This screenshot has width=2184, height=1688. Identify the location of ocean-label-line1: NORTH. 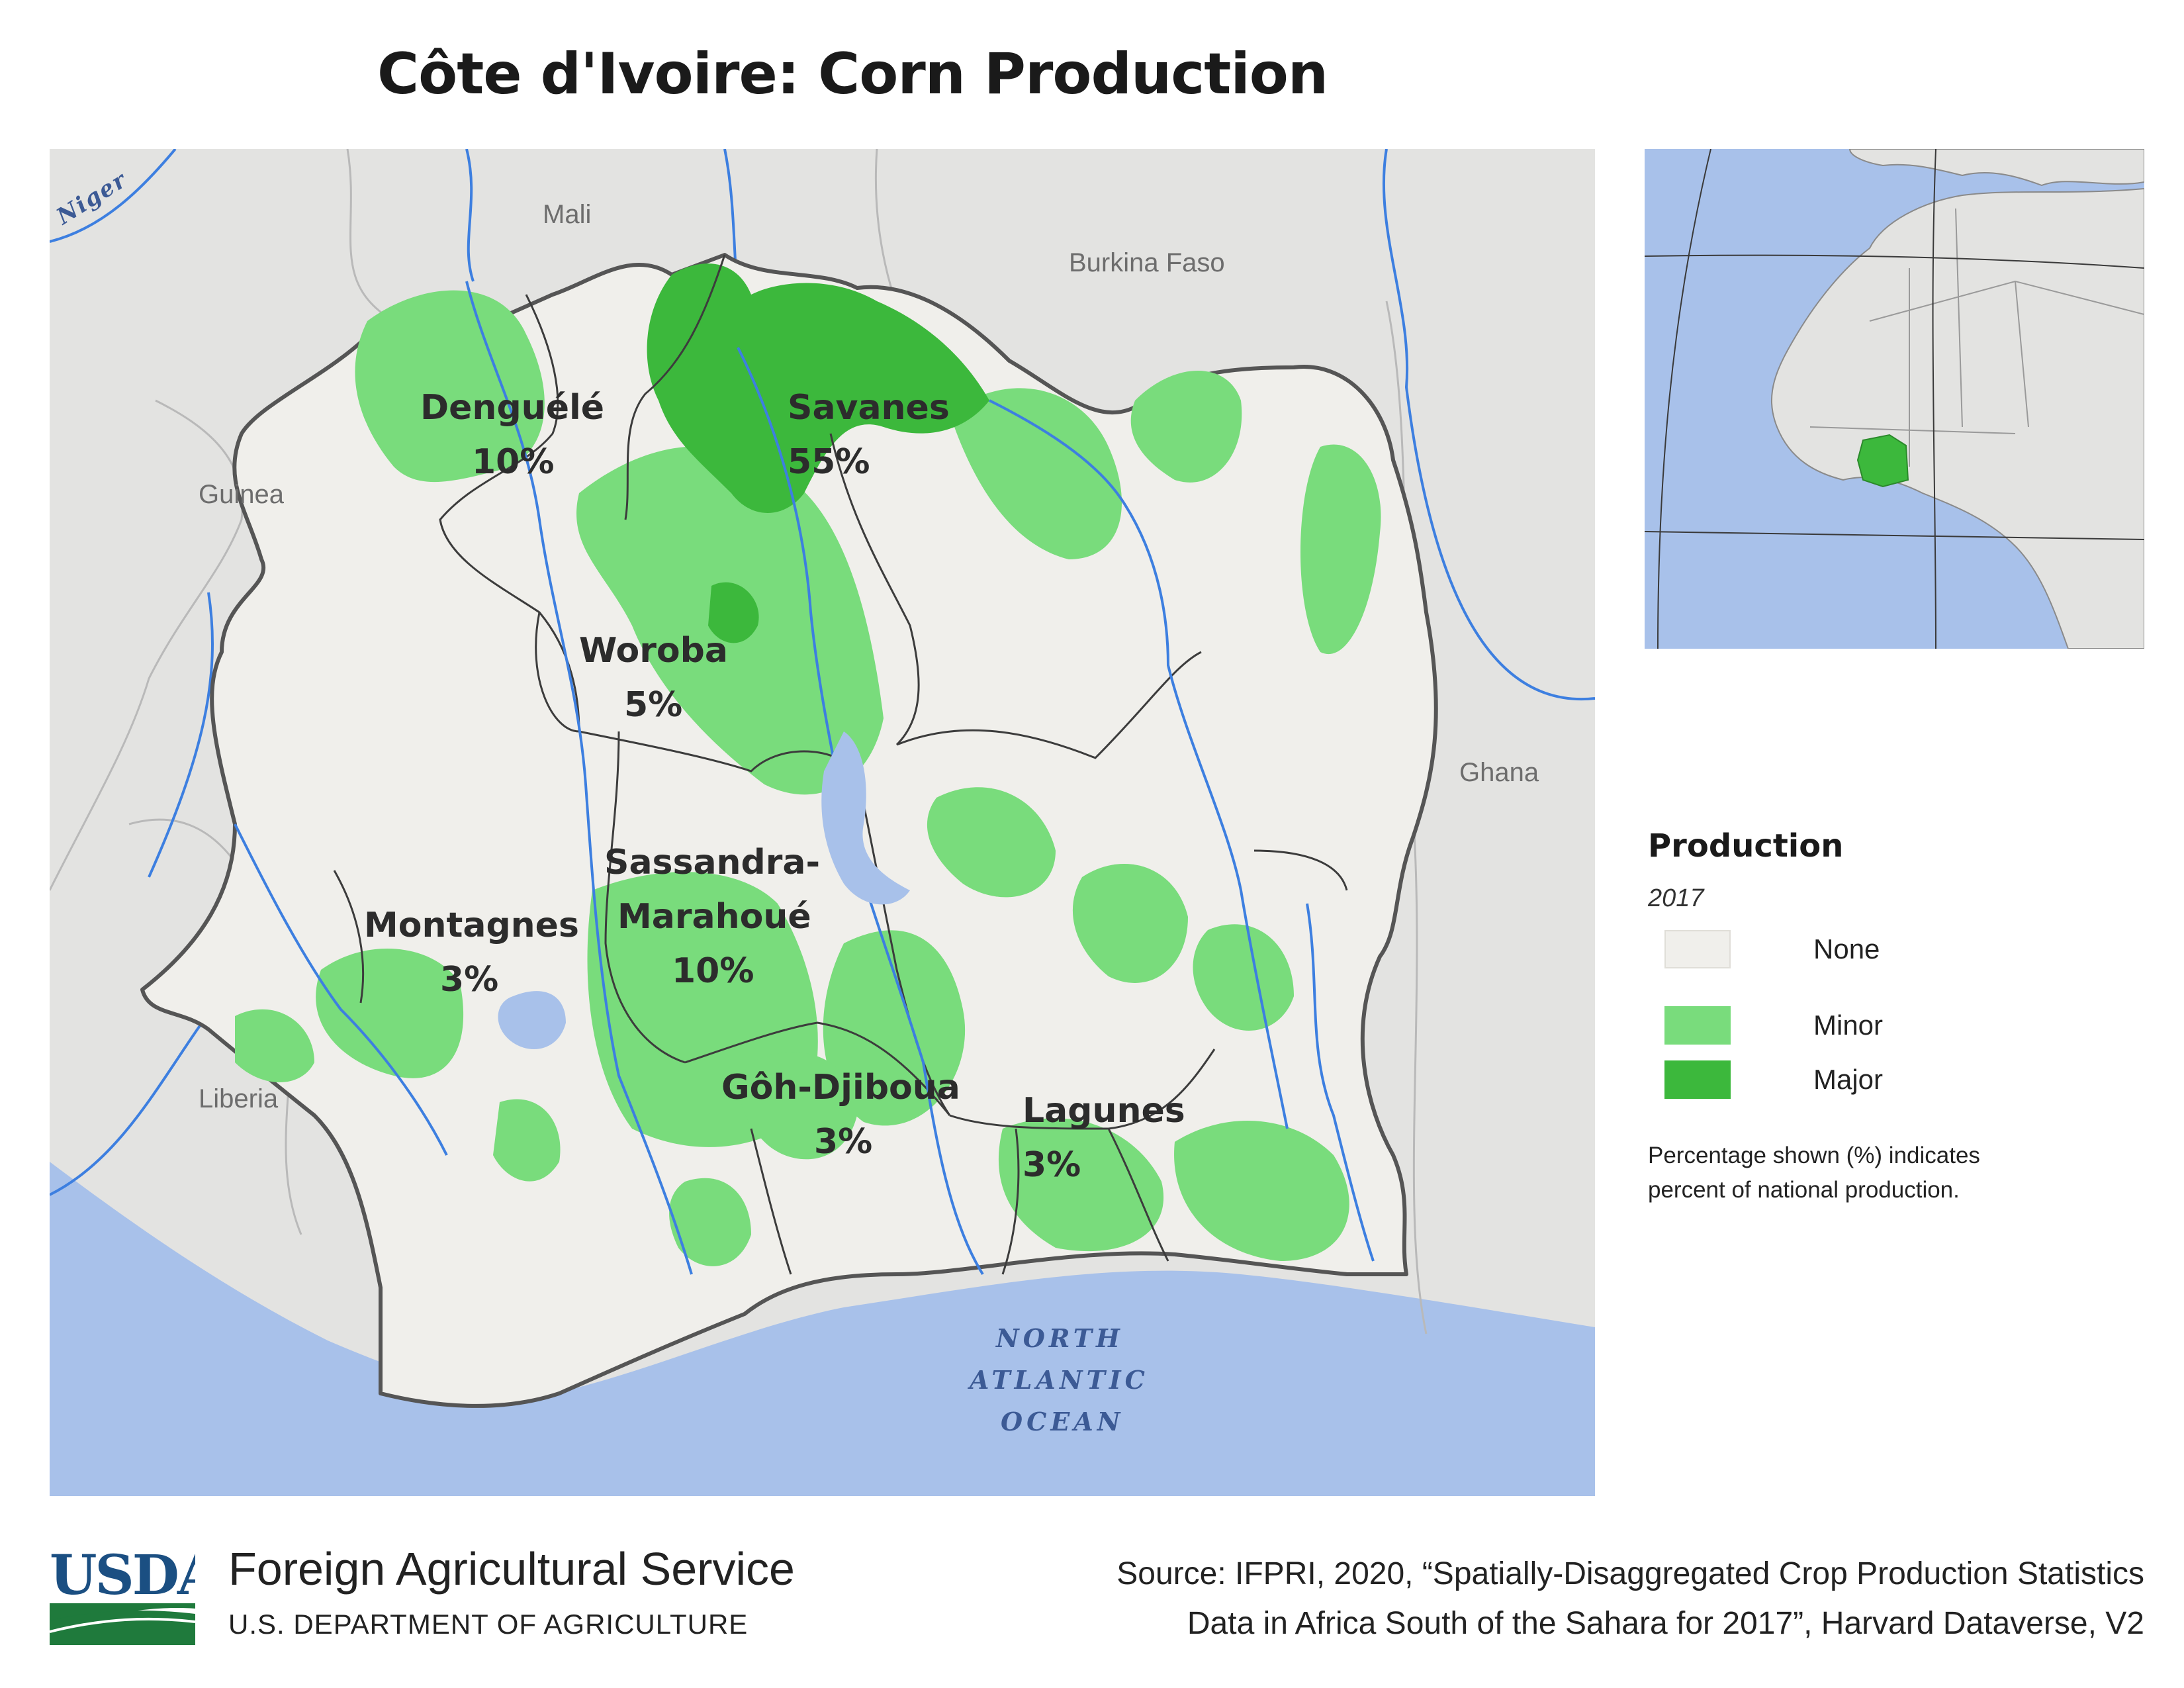
(1059, 1338).